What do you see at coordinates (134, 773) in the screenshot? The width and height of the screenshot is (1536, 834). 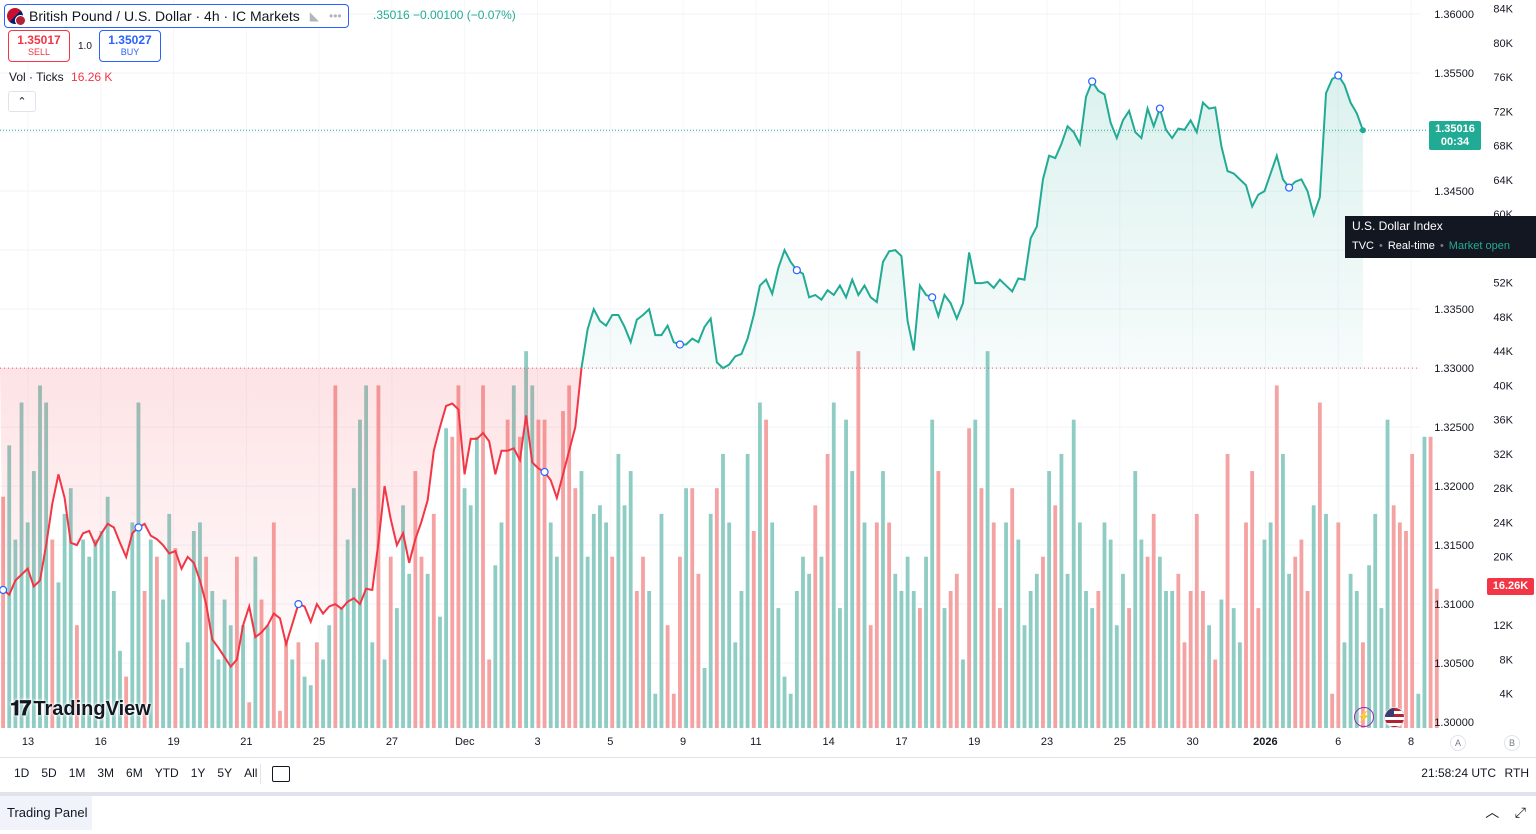 I see `range-6m: 6M` at bounding box center [134, 773].